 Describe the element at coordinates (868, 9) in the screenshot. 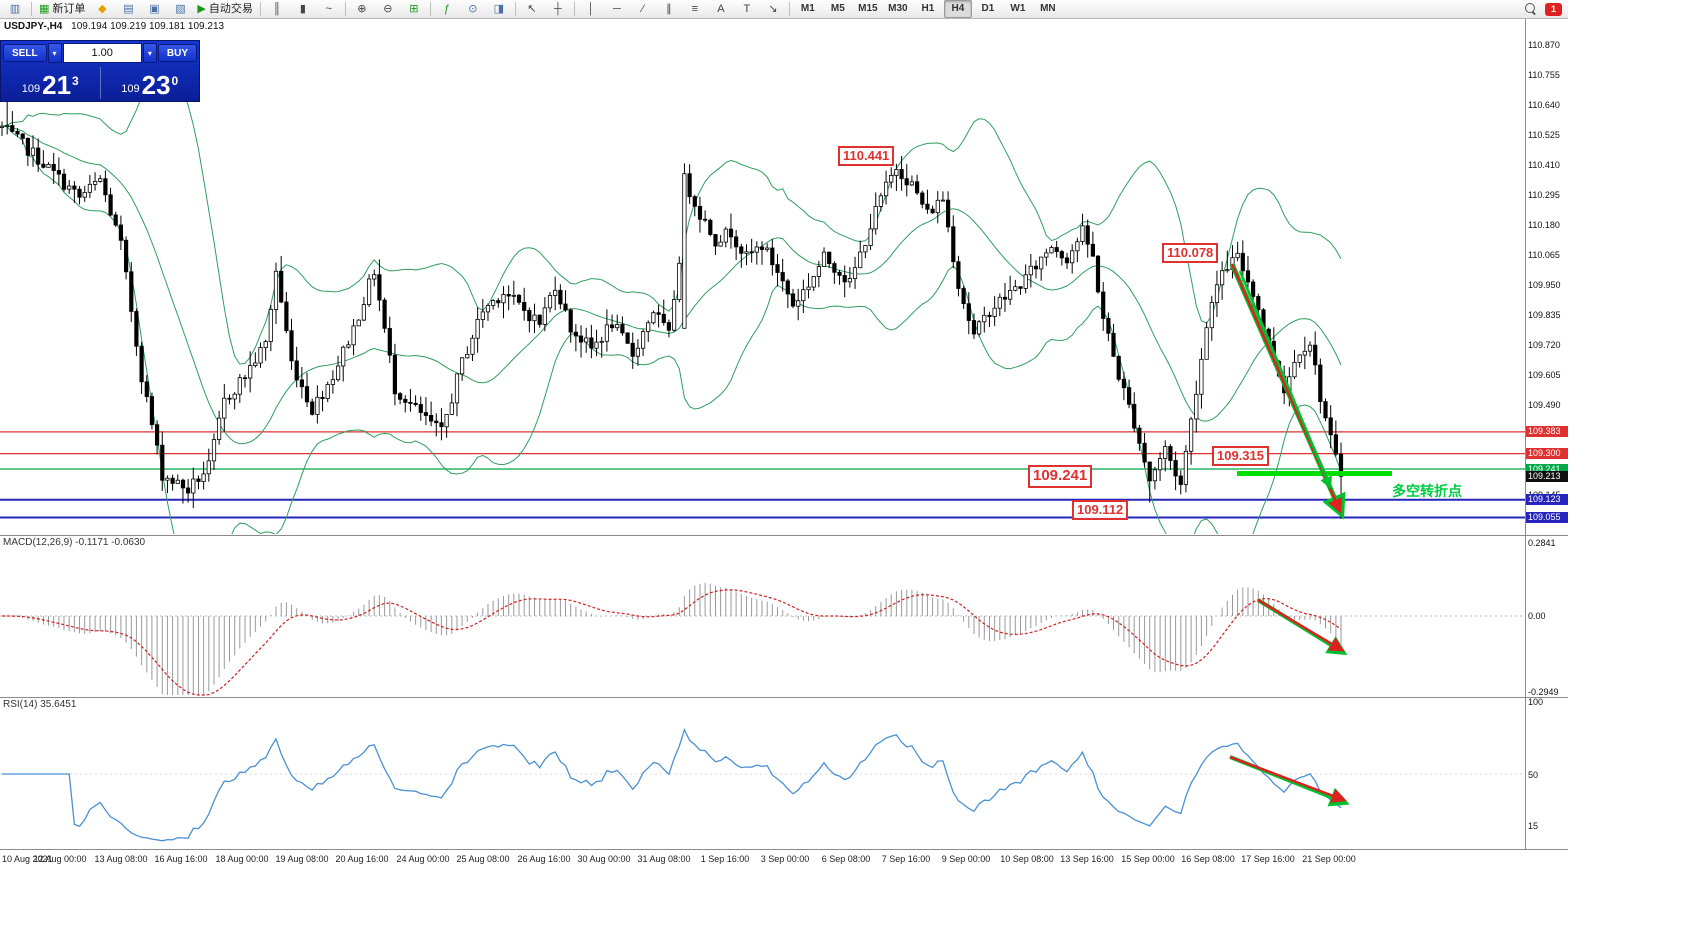

I see `tf-m15-button: M15` at that location.